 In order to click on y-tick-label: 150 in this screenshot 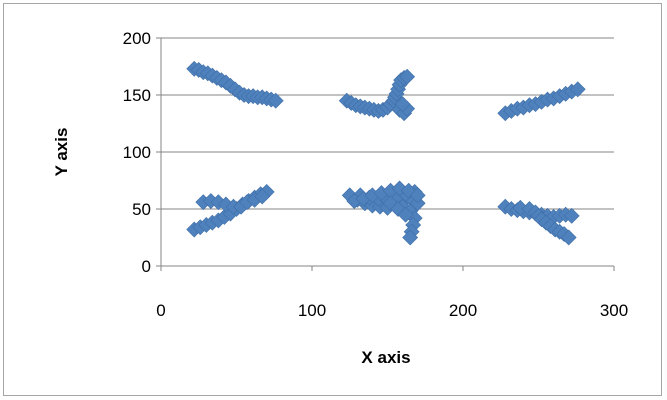, I will do `click(137, 95)`.